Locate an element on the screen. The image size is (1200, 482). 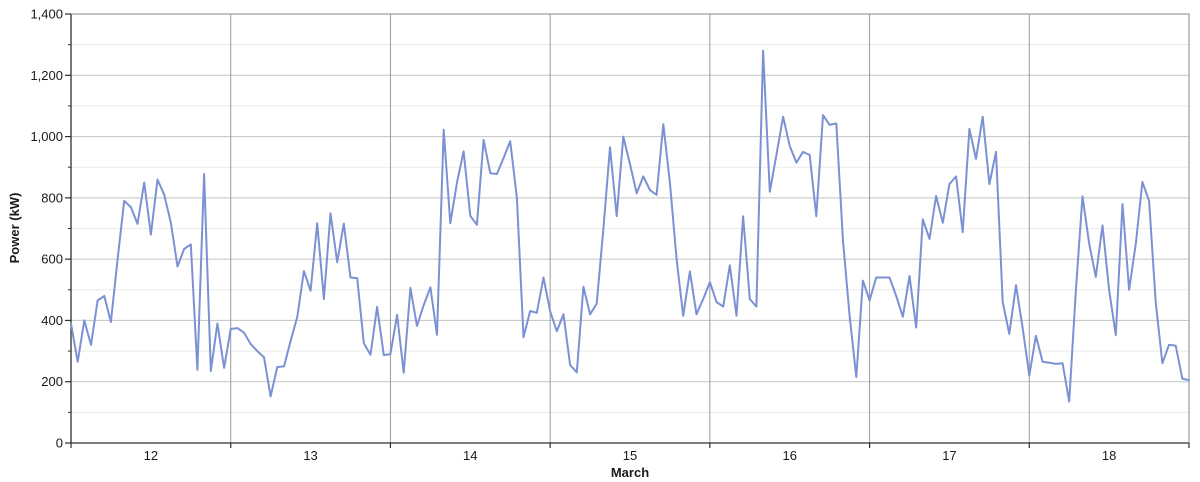
x-tick-label: 17 is located at coordinates (949, 455).